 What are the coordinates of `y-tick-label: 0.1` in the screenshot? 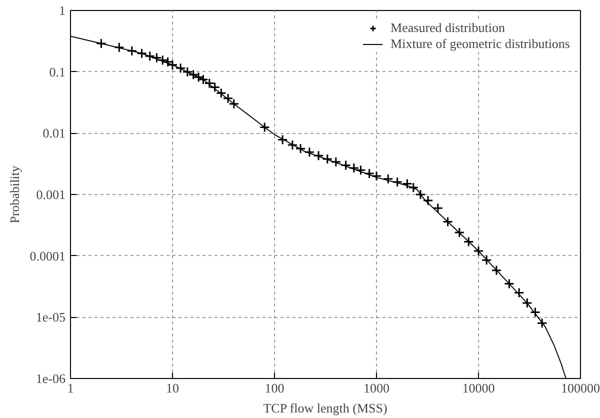 It's located at (57, 72).